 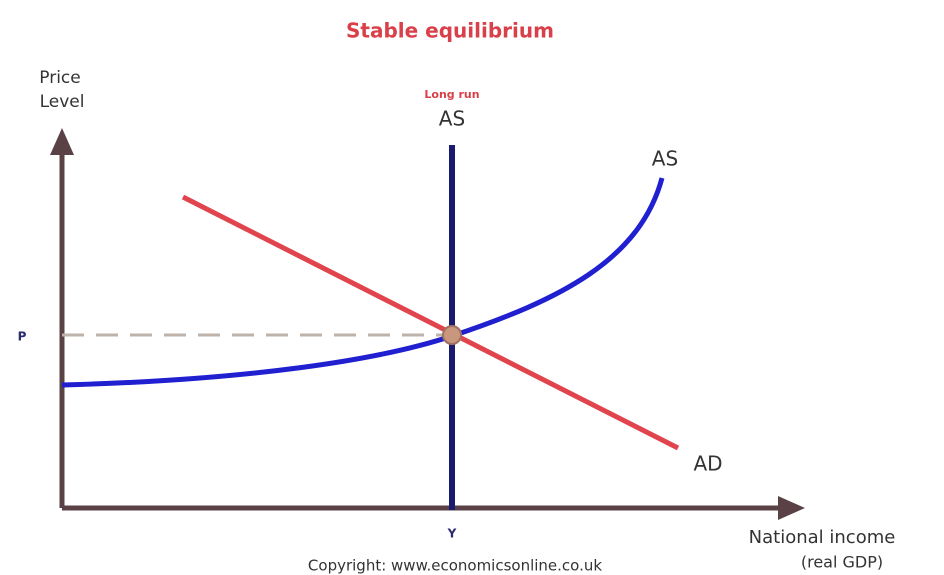 What do you see at coordinates (62, 102) in the screenshot?
I see `y-axis-label: Level` at bounding box center [62, 102].